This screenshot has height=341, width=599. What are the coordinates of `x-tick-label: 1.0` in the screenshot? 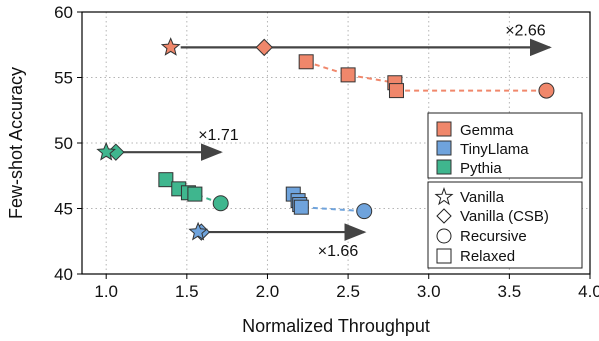 It's located at (106, 291).